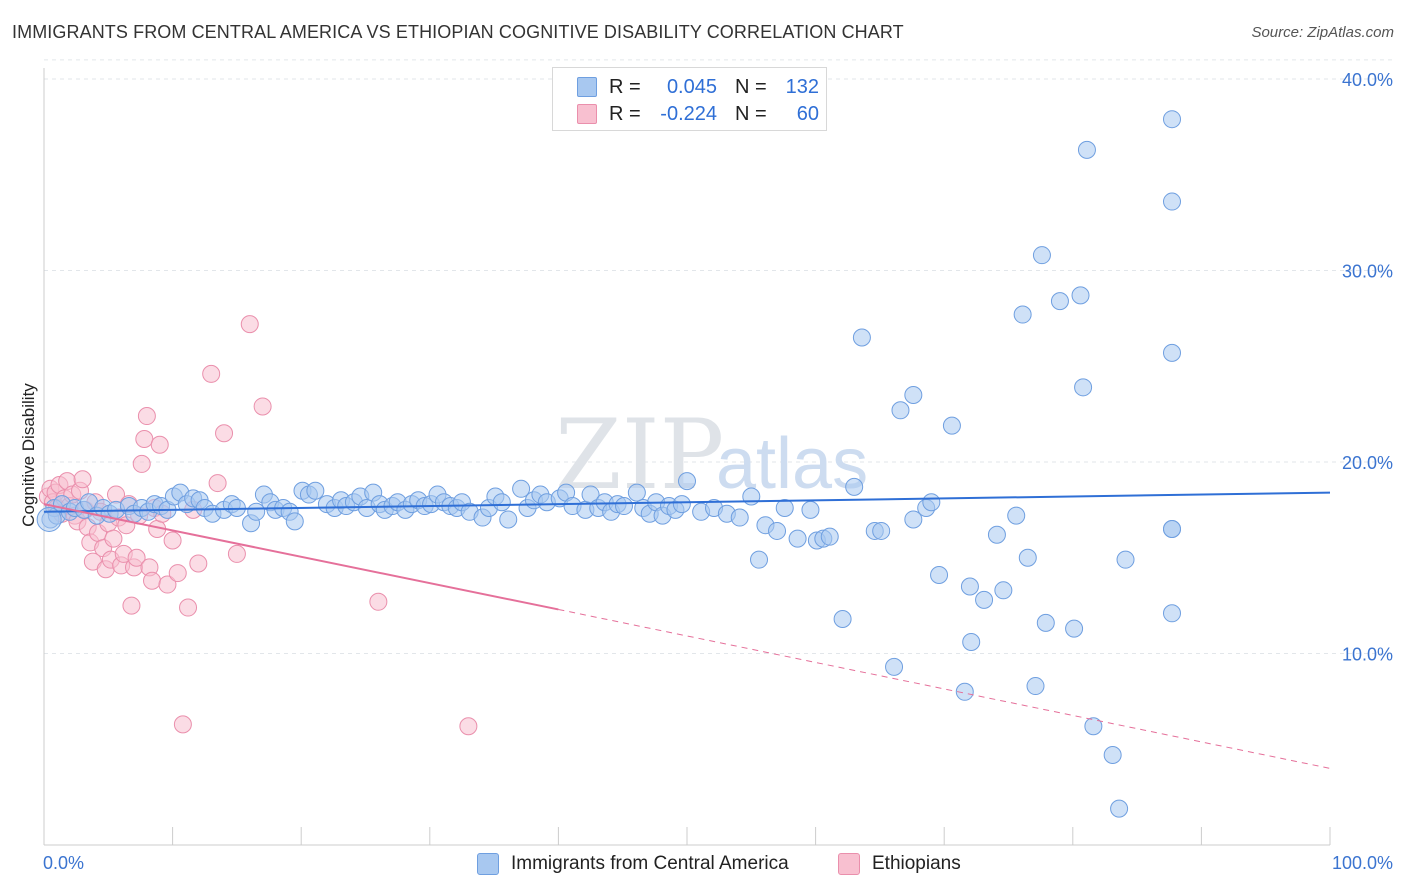 This screenshot has width=1406, height=892. I want to click on bottom-legend-ethiopians: Ethiopians, so click(899, 864).